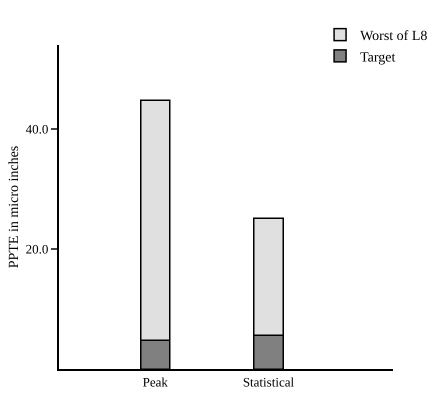 Image resolution: width=445 pixels, height=404 pixels. What do you see at coordinates (378, 58) in the screenshot?
I see `legend-label: Target` at bounding box center [378, 58].